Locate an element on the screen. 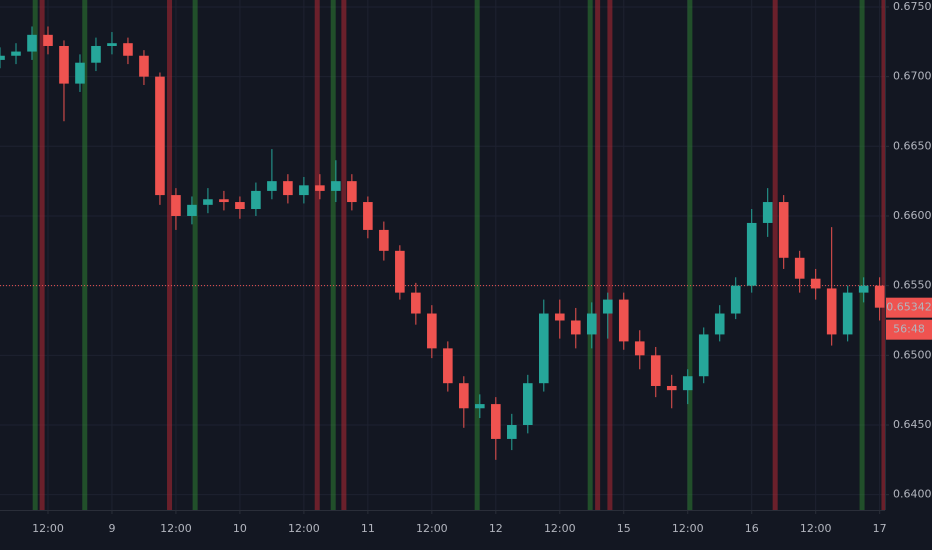 Image resolution: width=932 pixels, height=550 pixels. x-tick-label: 16 is located at coordinates (752, 528).